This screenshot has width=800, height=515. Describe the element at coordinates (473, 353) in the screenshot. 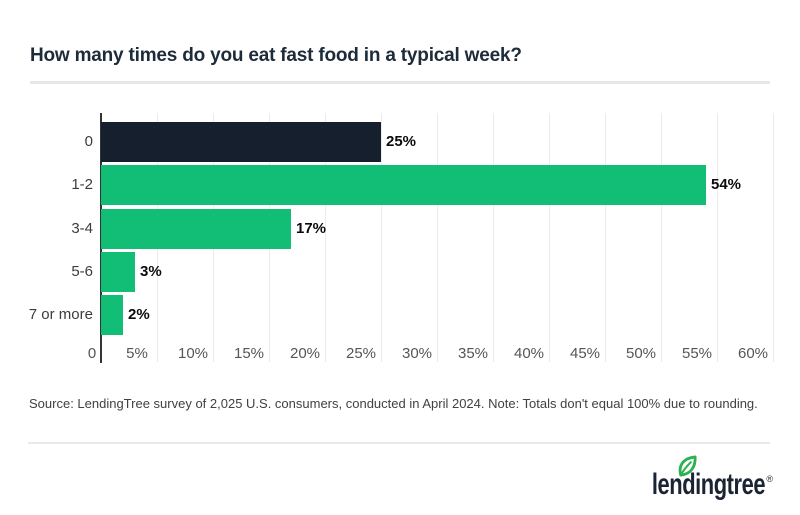

I see `x-tick-label: 35%` at that location.